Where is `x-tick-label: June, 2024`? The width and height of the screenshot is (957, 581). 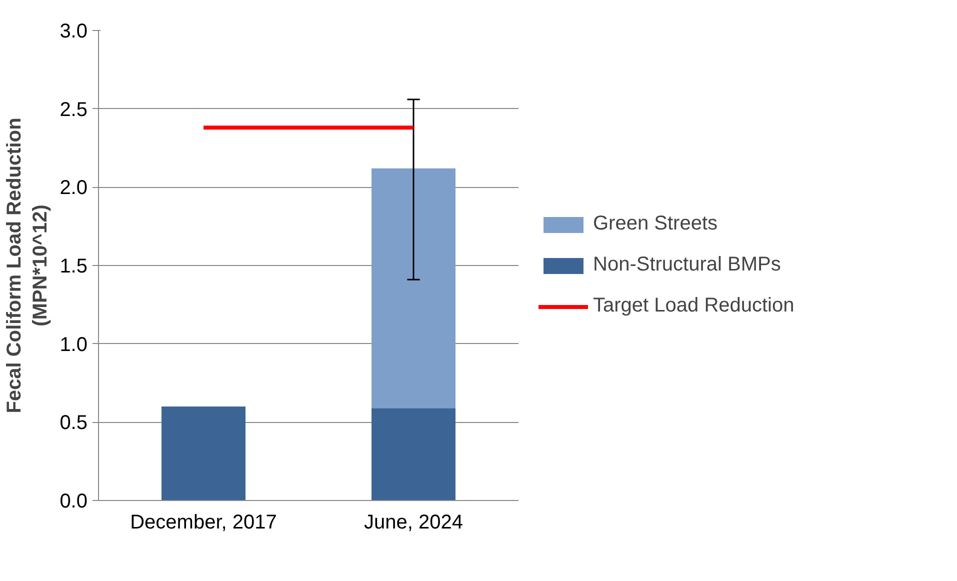
x-tick-label: June, 2024 is located at coordinates (413, 523).